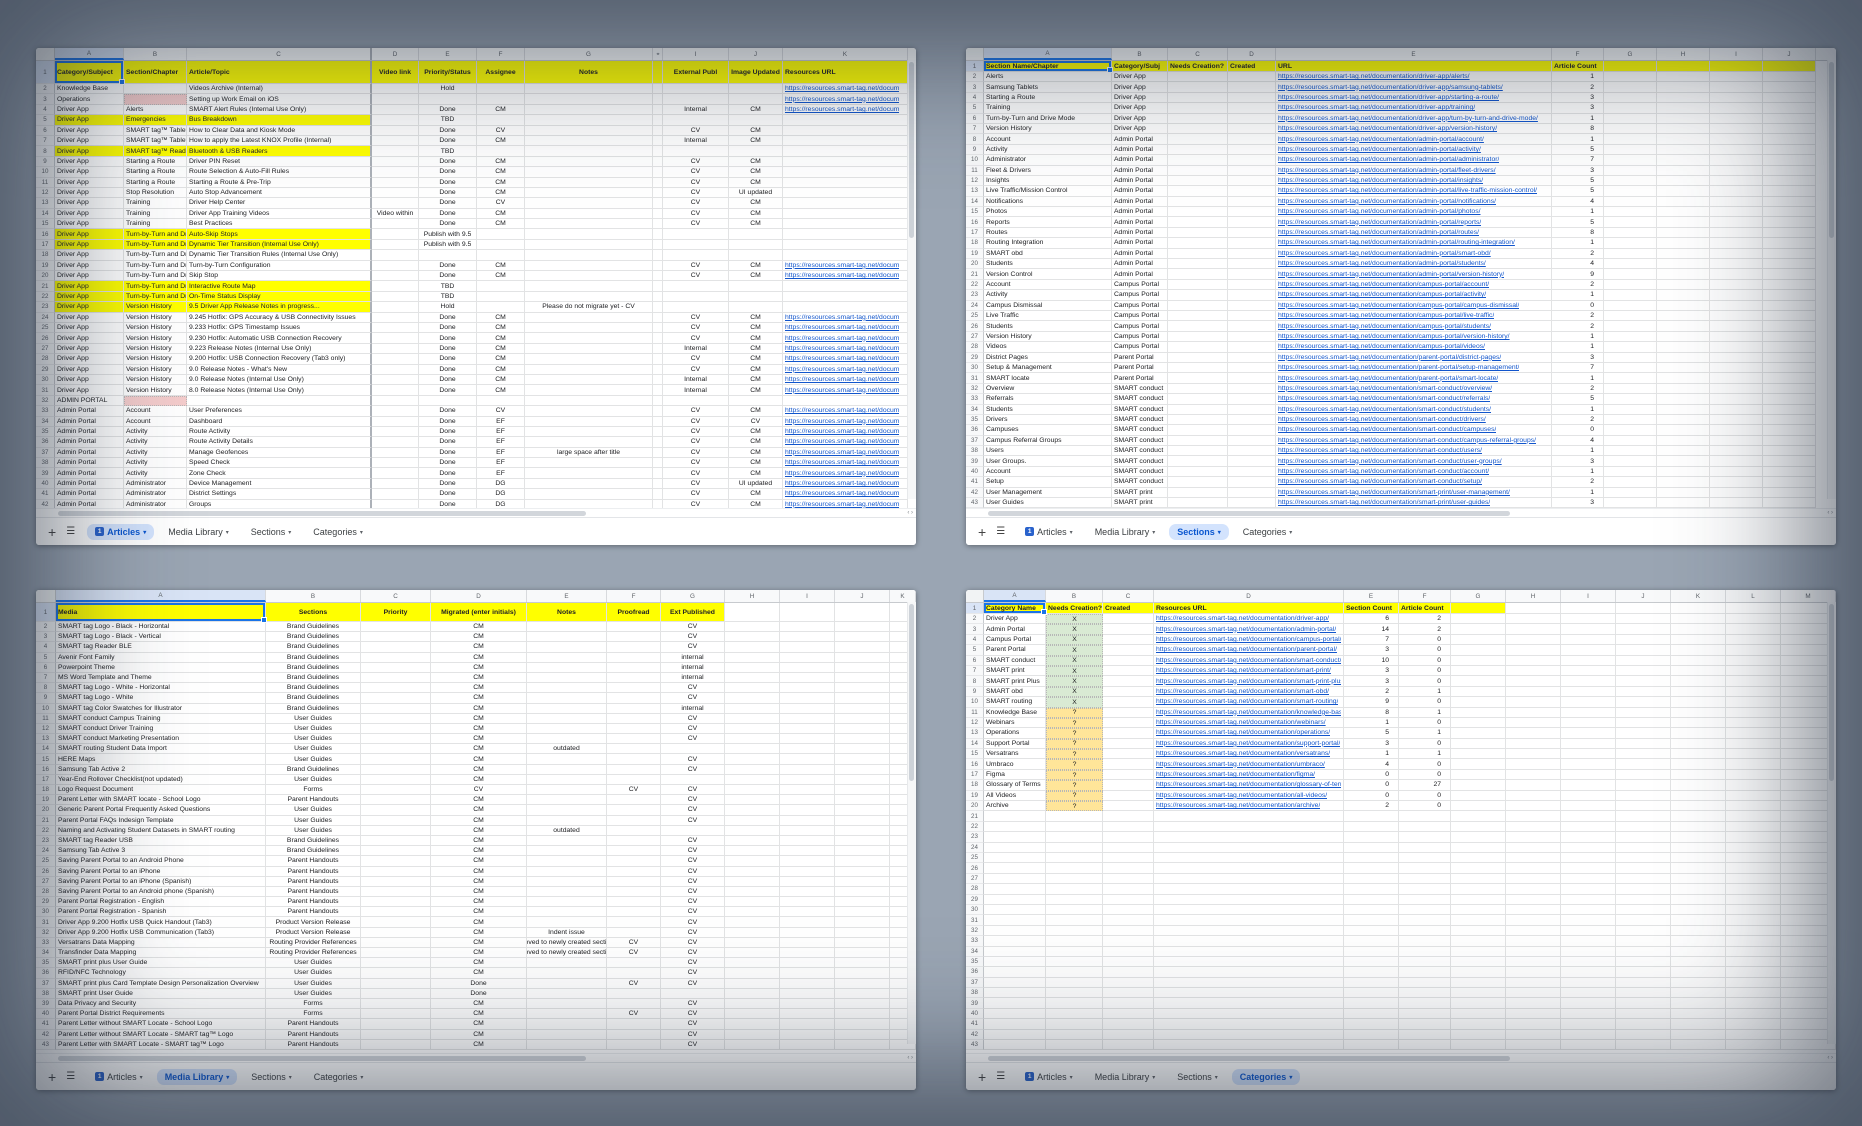 This screenshot has height=1126, width=1862. Describe the element at coordinates (45, 151) in the screenshot. I see `row-number: 8` at that location.